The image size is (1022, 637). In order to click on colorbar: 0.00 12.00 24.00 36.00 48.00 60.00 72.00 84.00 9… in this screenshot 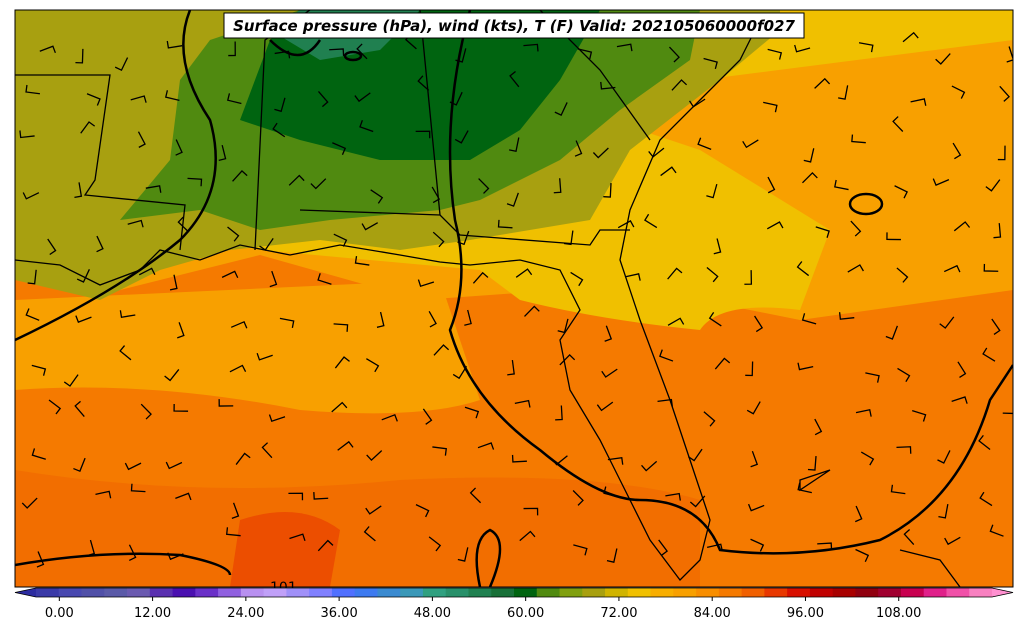, I will do `click(514, 604)`.